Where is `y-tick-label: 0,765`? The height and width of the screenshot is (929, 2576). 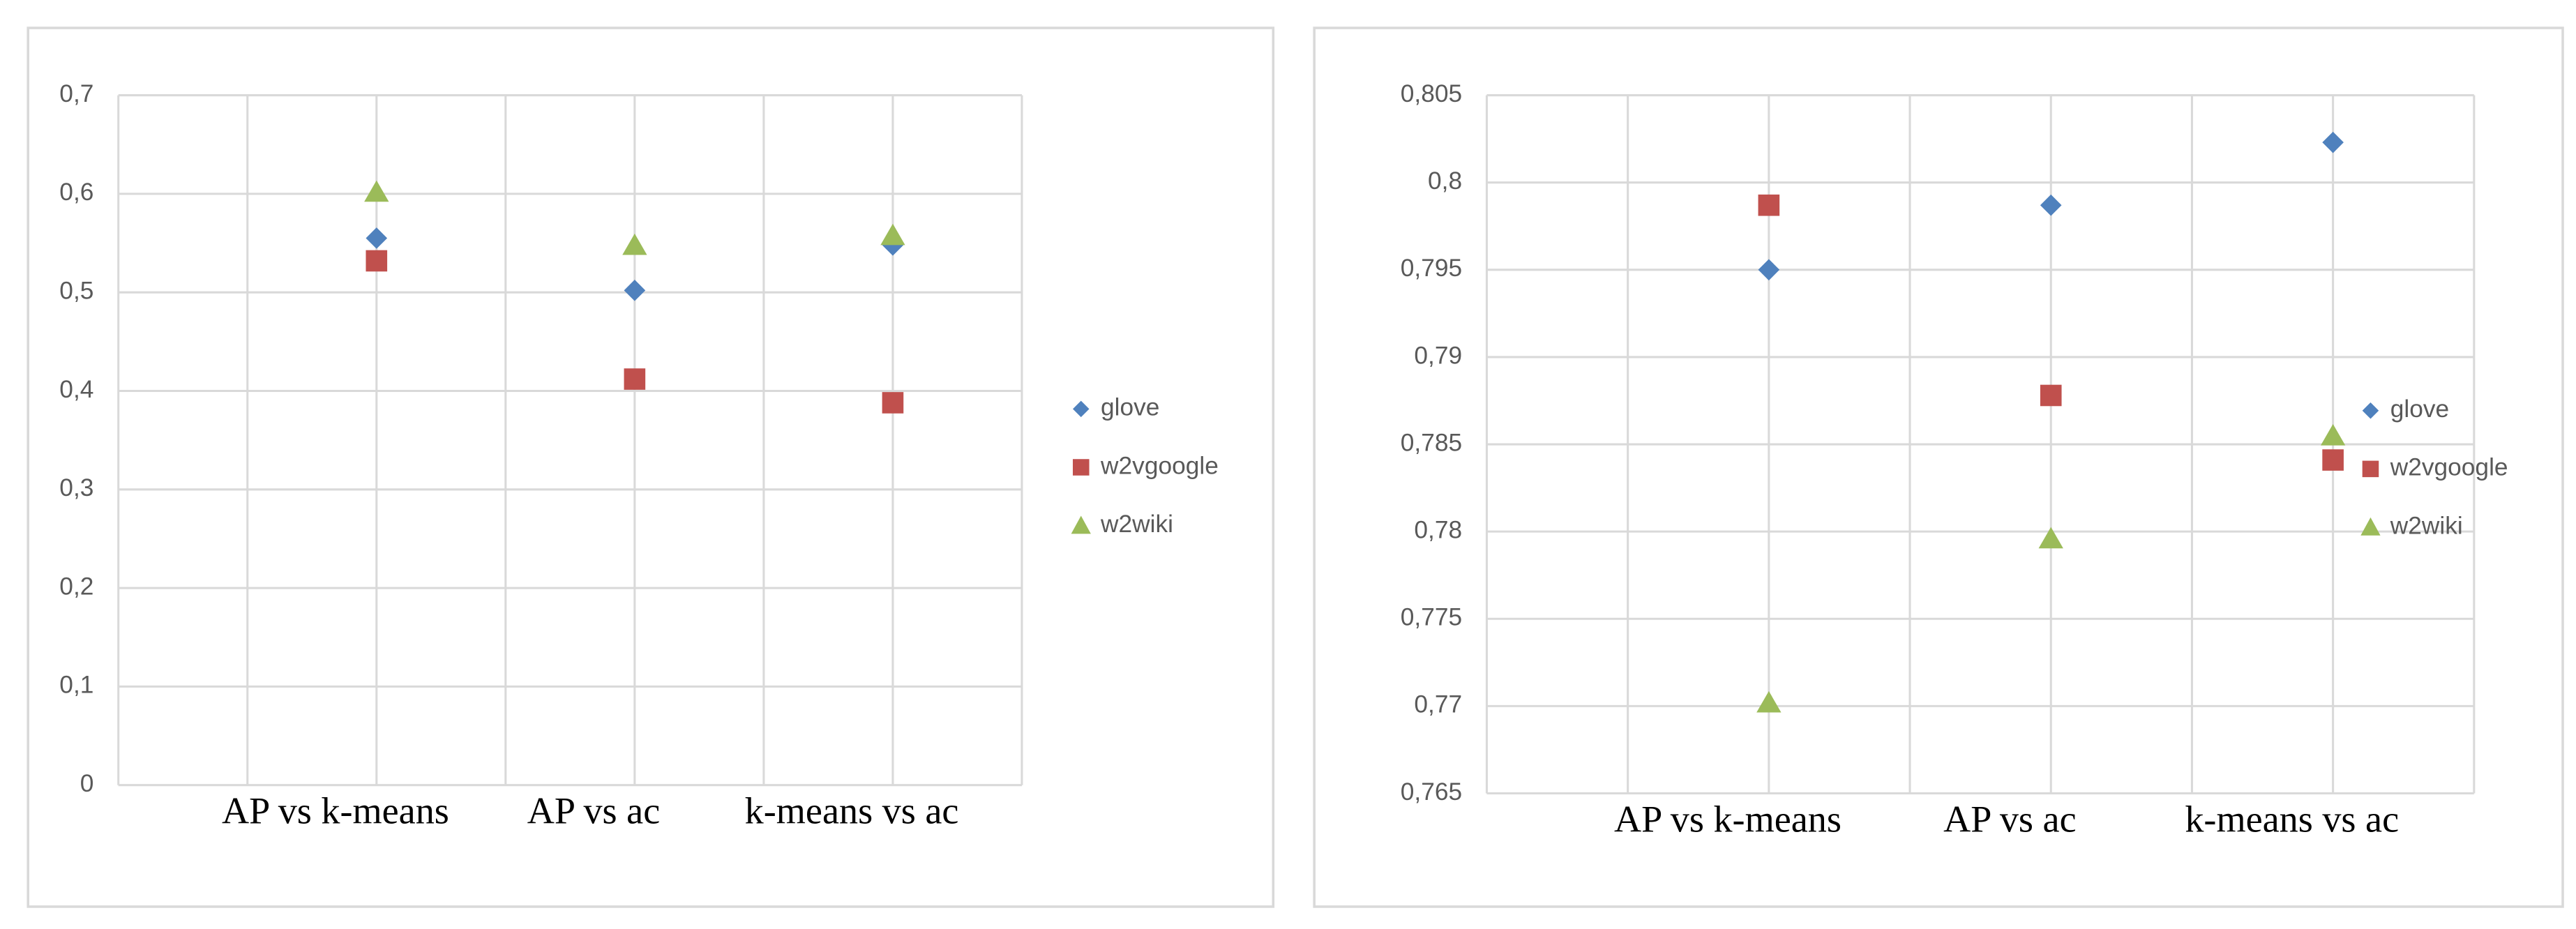 y-tick-label: 0,765 is located at coordinates (1431, 792).